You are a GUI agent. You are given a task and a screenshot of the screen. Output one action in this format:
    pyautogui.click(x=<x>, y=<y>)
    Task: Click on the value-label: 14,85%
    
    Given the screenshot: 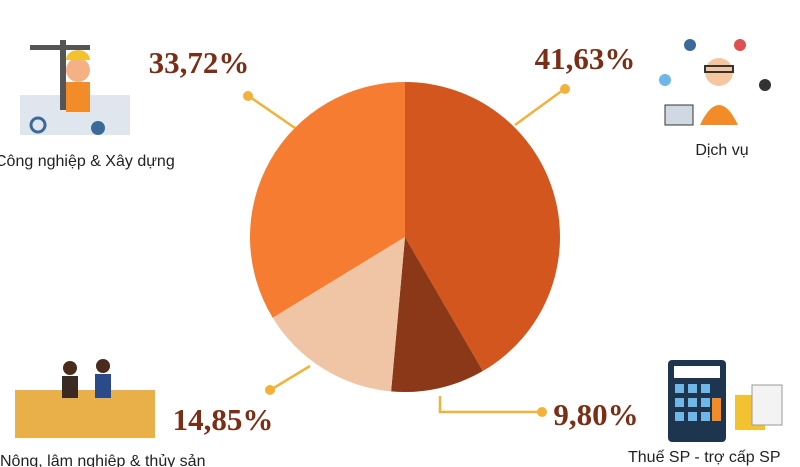 What is the action you would take?
    pyautogui.click(x=223, y=419)
    